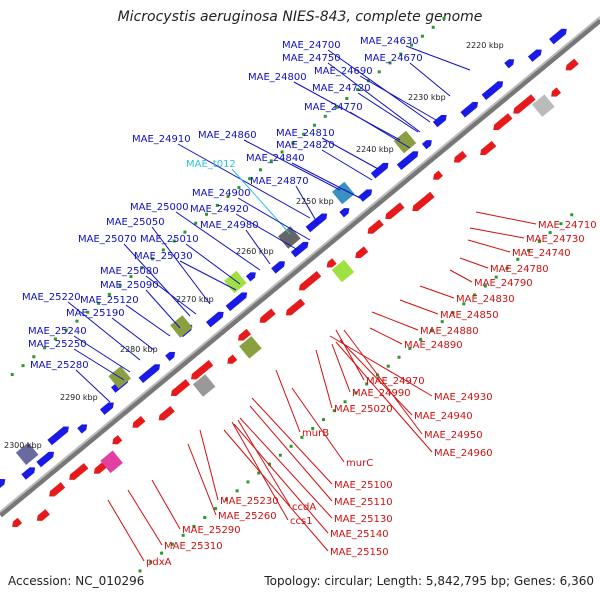  I want to click on reverse-gene-label: MAE_24970, so click(395, 381).